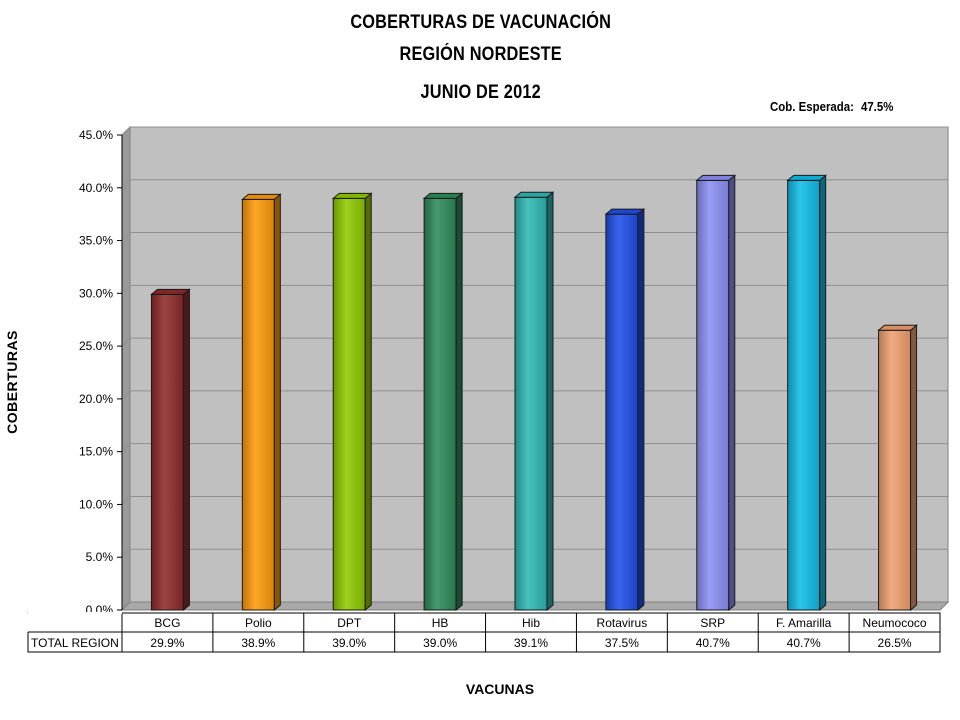 The width and height of the screenshot is (960, 720). I want to click on x-axis-label: VACUNAS, so click(500, 689).